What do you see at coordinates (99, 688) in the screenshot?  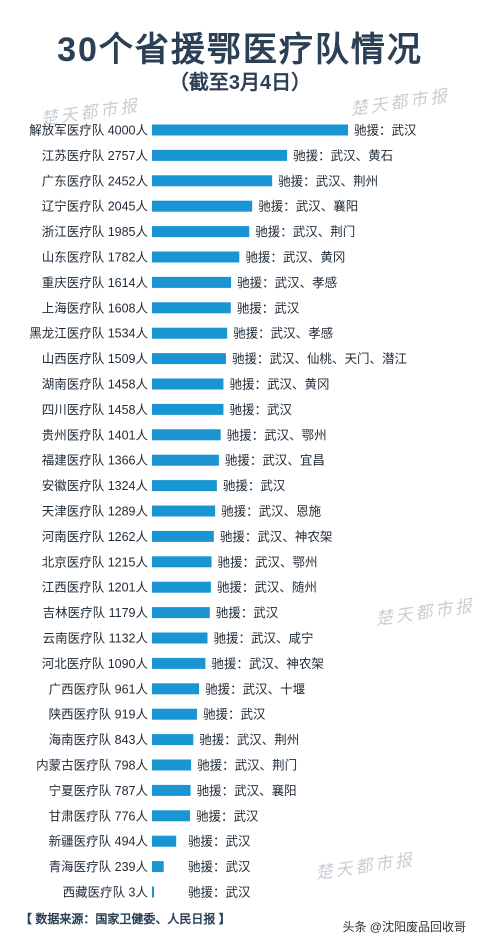 I see `category-label: 广西医疗队 961人` at bounding box center [99, 688].